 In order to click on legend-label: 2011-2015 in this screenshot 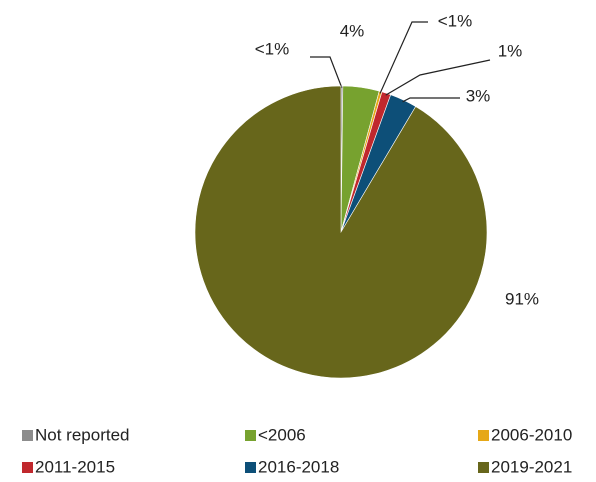, I will do `click(75, 466)`.